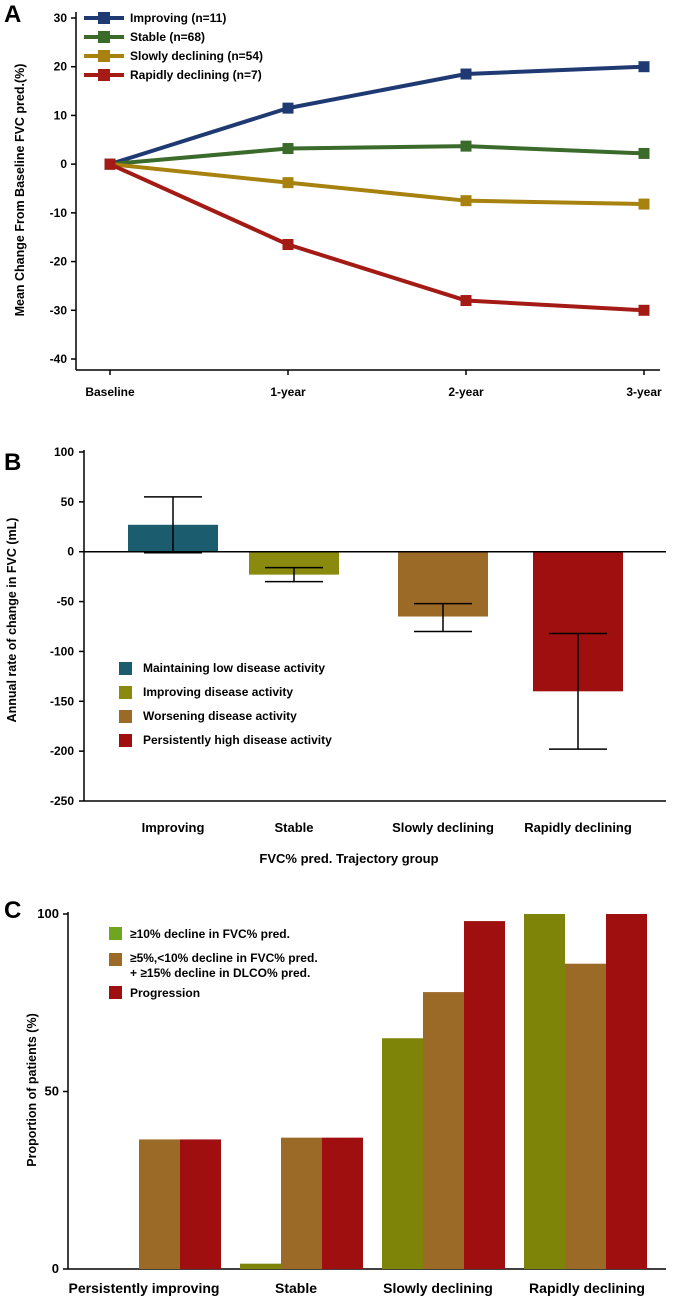  What do you see at coordinates (61, 67) in the screenshot?
I see `panel-a-ytick-label: 20` at bounding box center [61, 67].